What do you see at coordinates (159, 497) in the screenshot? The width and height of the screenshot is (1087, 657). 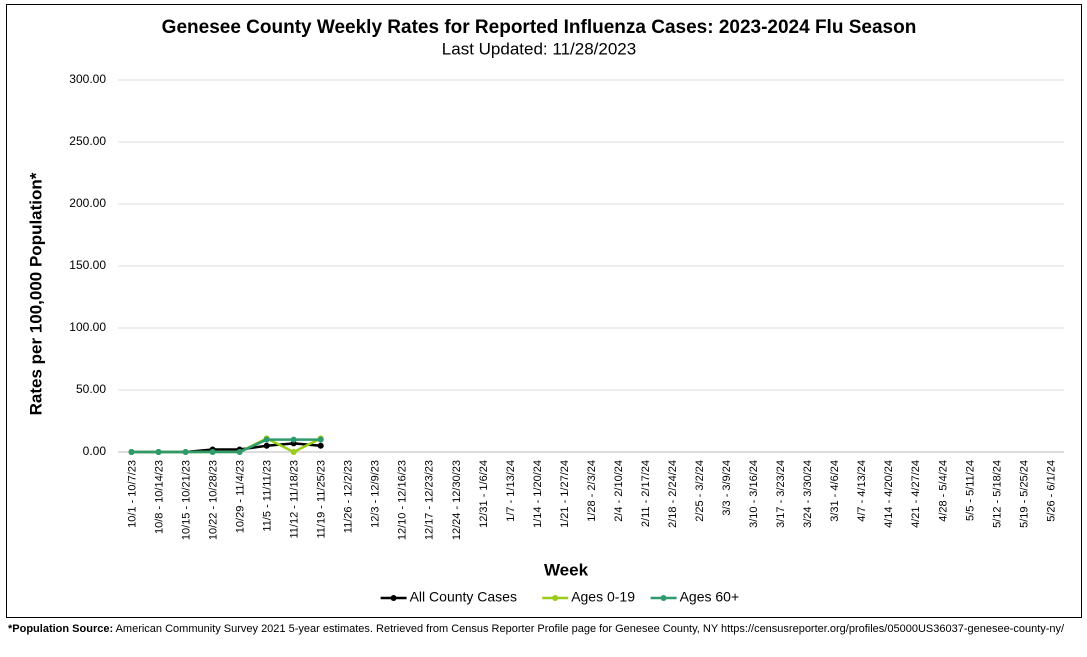 I see `x-tick-label: 10/8 - 10/14/23` at bounding box center [159, 497].